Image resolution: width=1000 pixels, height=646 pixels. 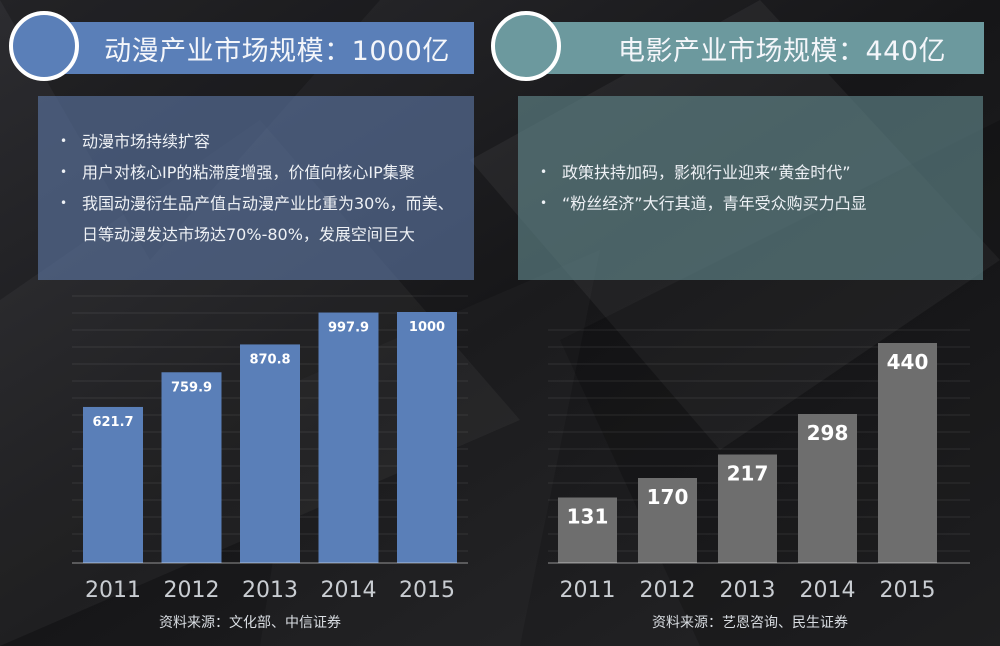 I want to click on data-label: 621.7, so click(x=112, y=422).